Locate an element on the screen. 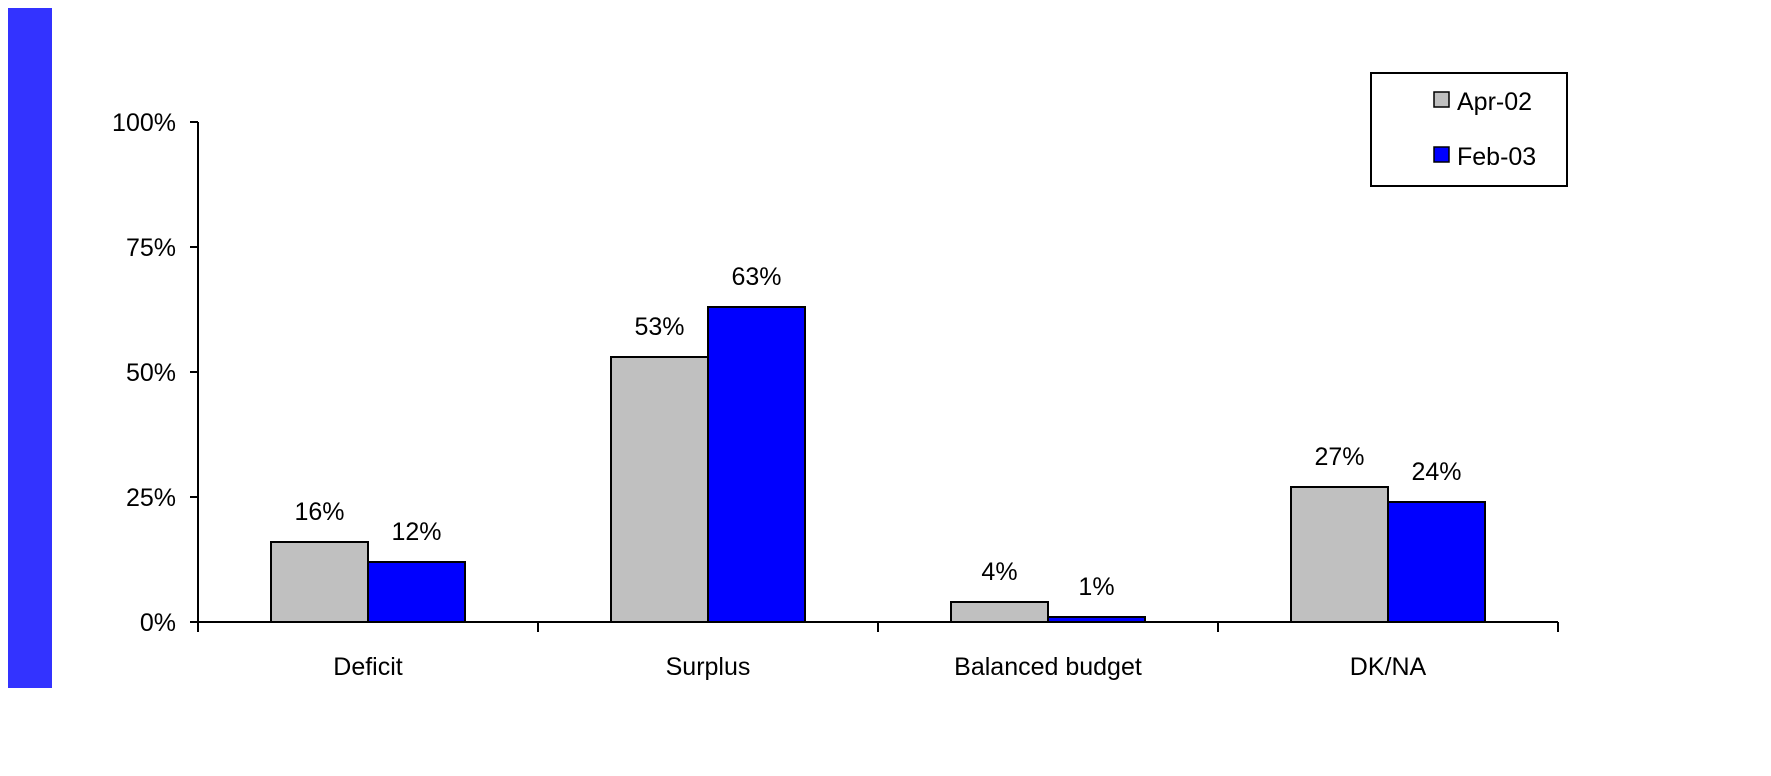 The height and width of the screenshot is (776, 1771). x-tick-label: DK/NA is located at coordinates (1388, 667).